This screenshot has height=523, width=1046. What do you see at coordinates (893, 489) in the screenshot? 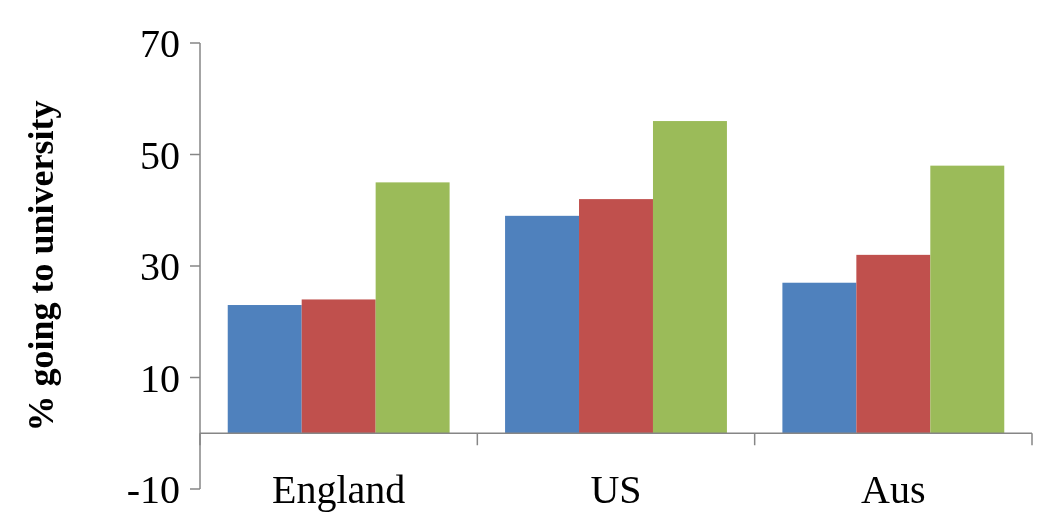
I see `x-tick-label: Aus` at bounding box center [893, 489].